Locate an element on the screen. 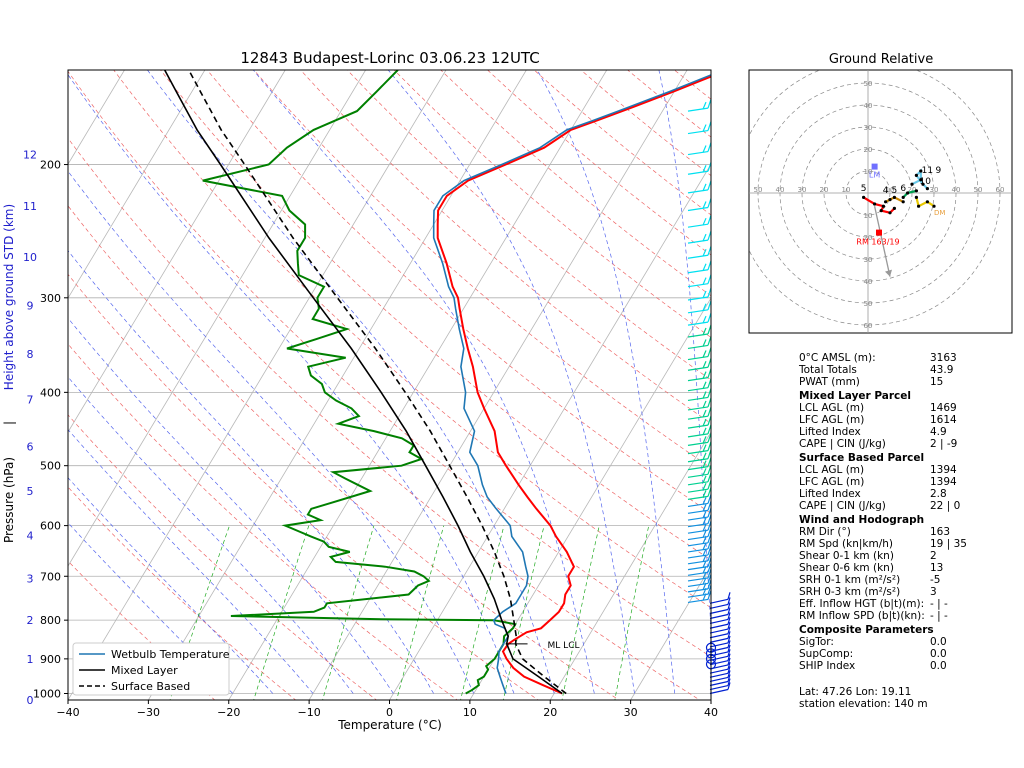  mixing-ratio-line is located at coordinates (482, 612).